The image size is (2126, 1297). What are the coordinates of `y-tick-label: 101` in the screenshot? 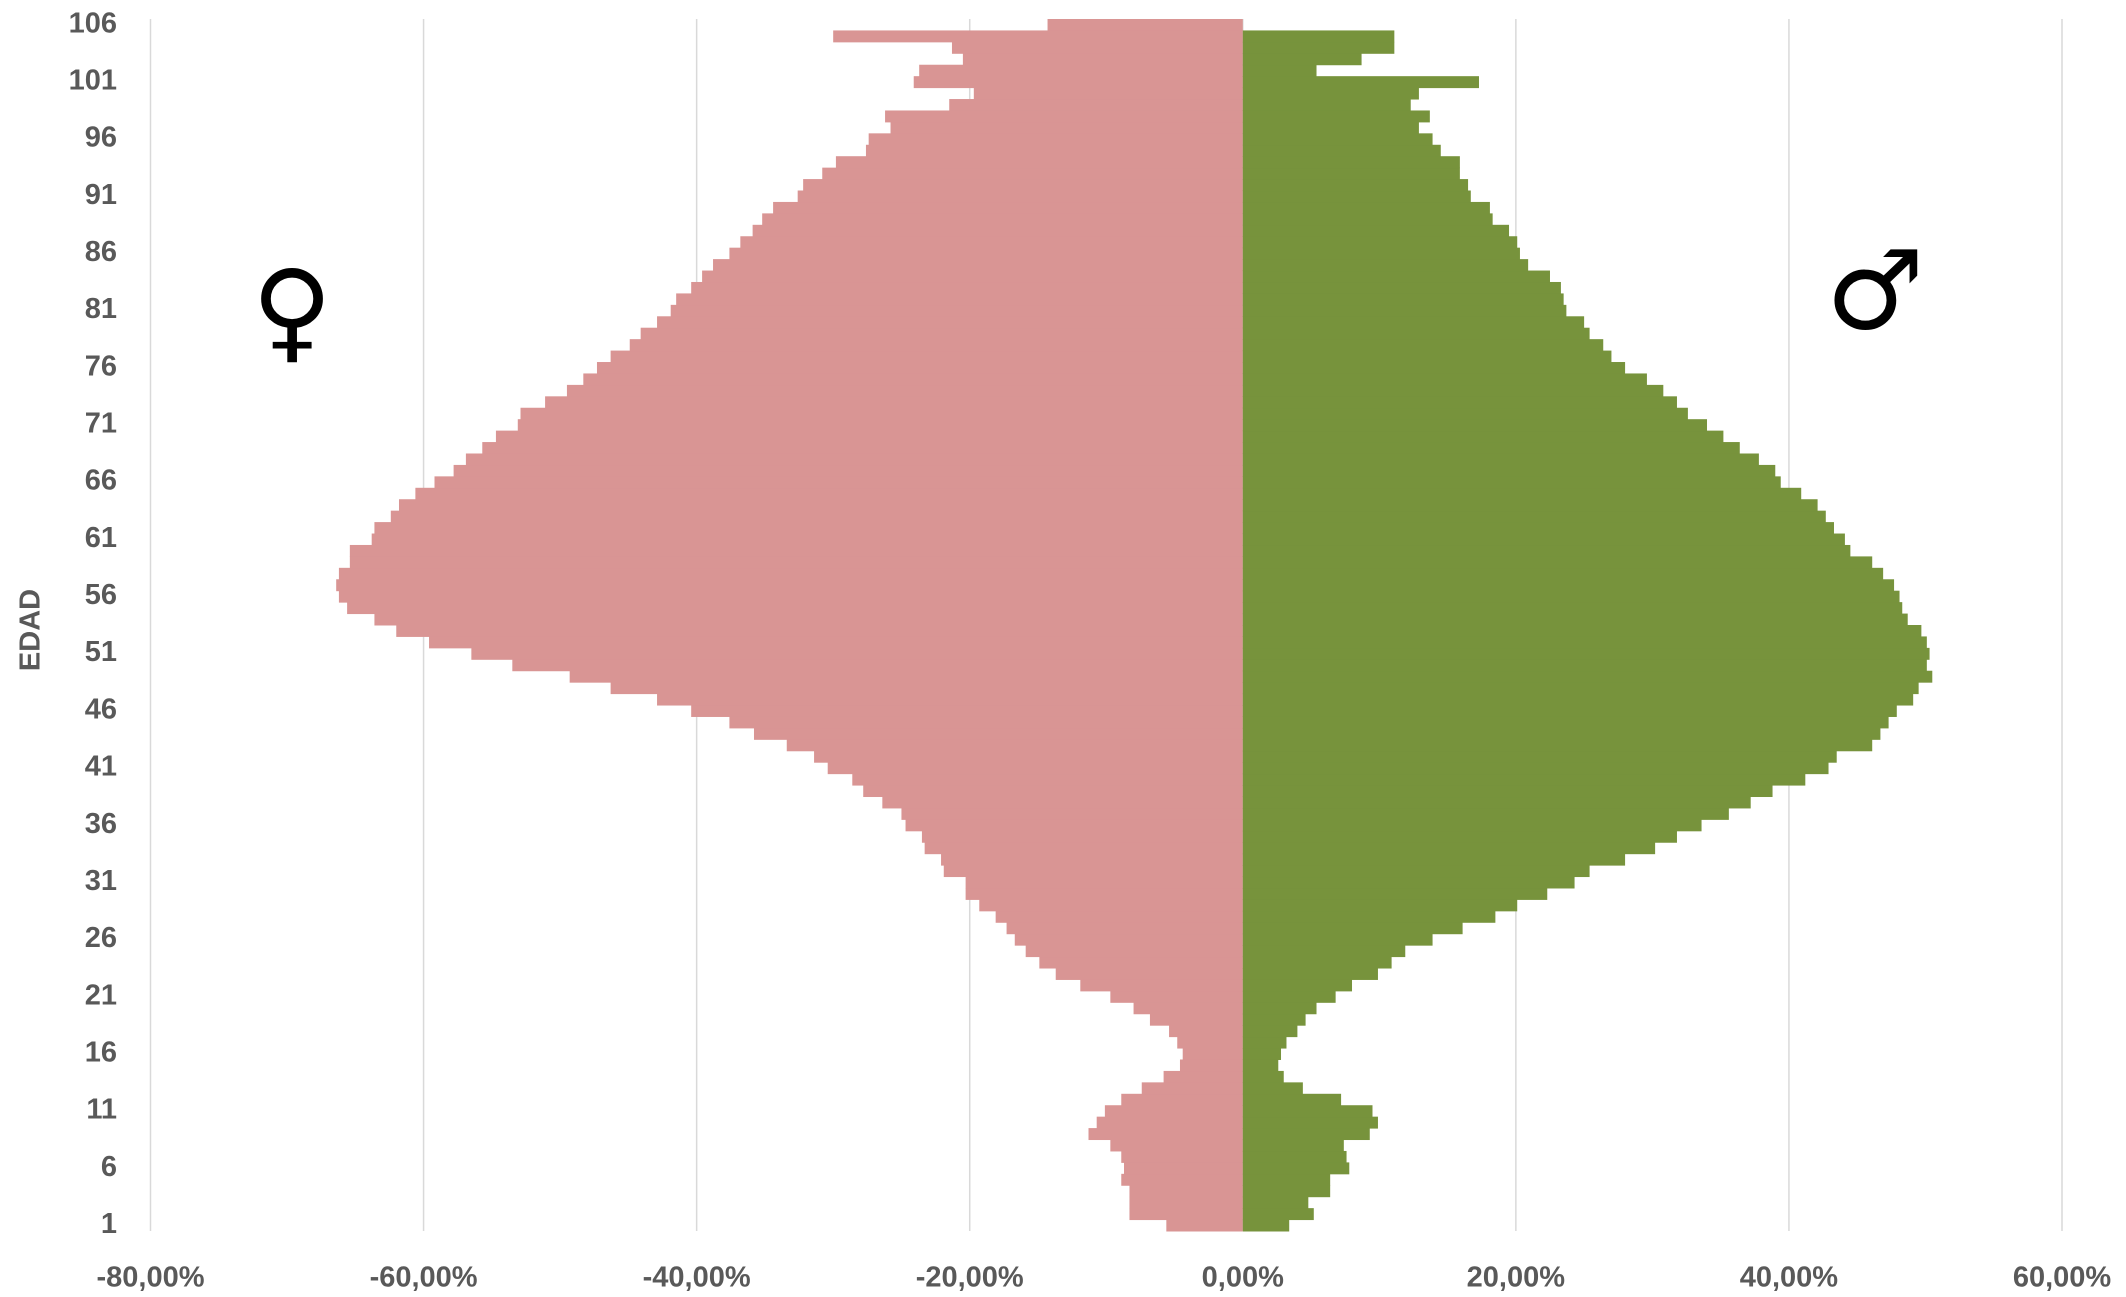 It's located at (93, 81).